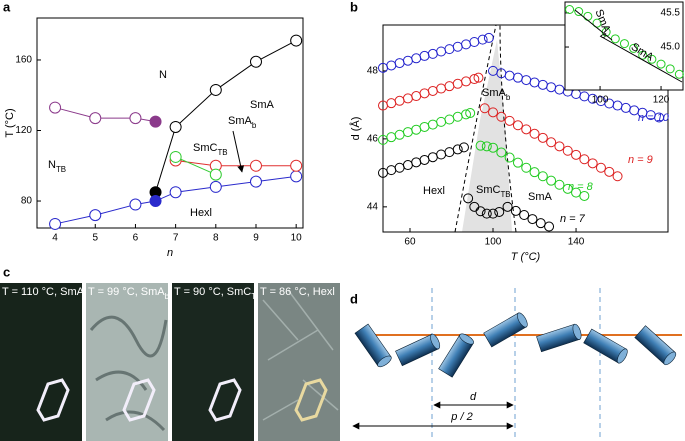  I want to click on y-tick-label: 160, so click(23, 60).